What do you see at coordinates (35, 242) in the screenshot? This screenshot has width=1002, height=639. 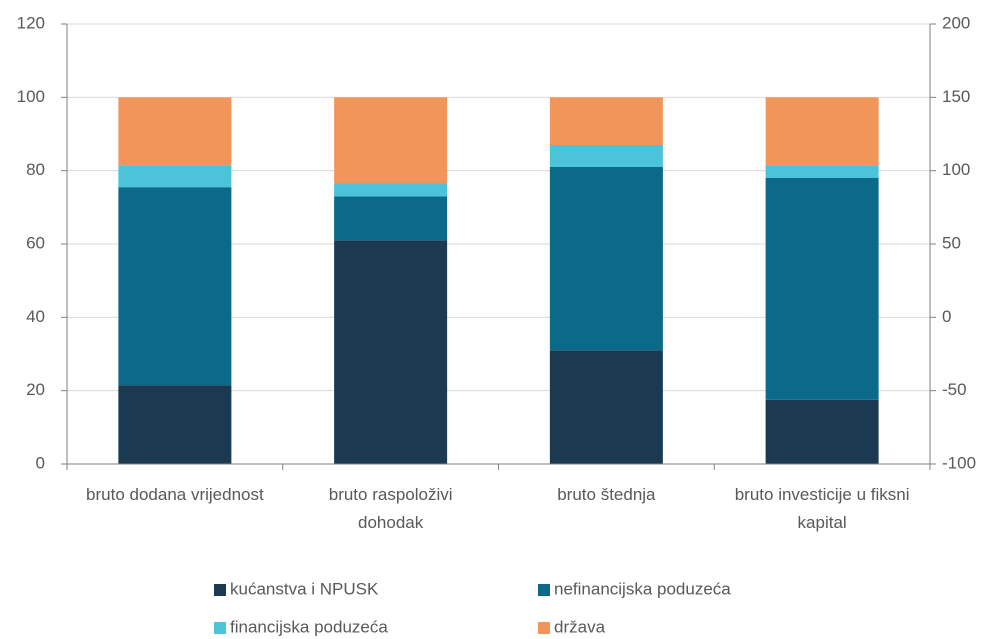 I see `y-tick-label: 60` at bounding box center [35, 242].